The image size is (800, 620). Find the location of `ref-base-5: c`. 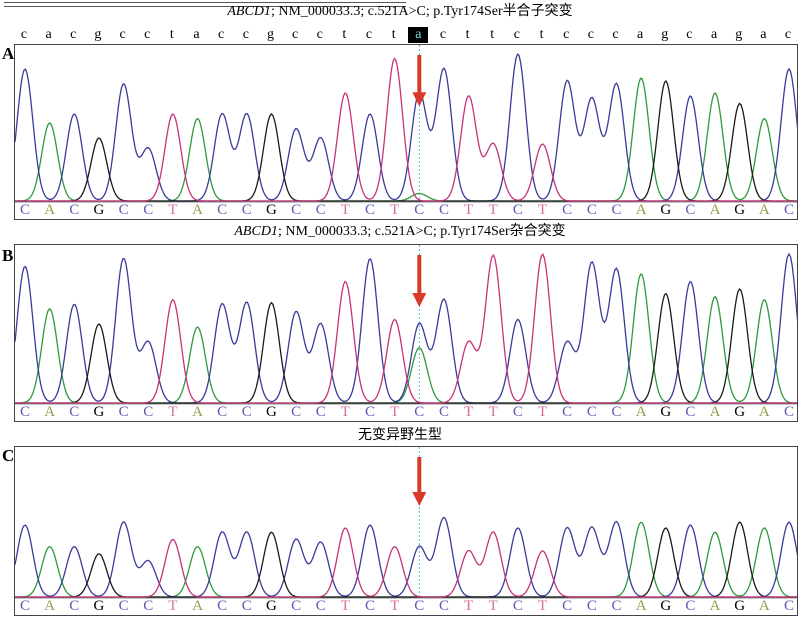

ref-base-5: c is located at coordinates (147, 34).